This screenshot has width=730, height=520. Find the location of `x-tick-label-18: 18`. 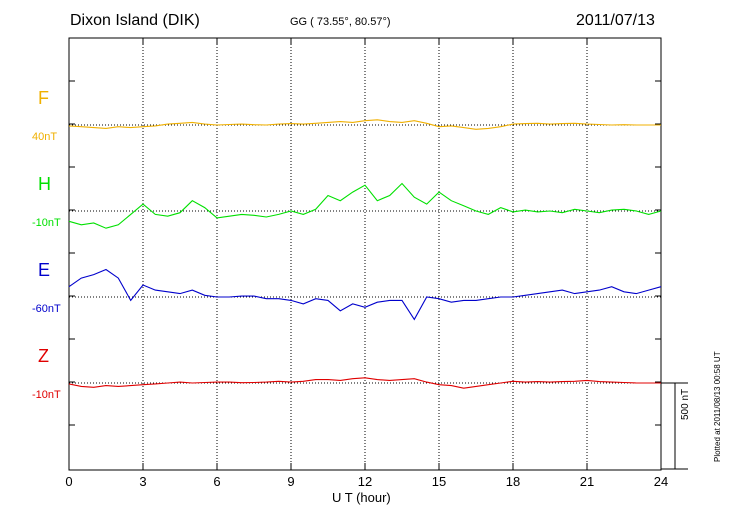

x-tick-label-18: 18 is located at coordinates (513, 481).